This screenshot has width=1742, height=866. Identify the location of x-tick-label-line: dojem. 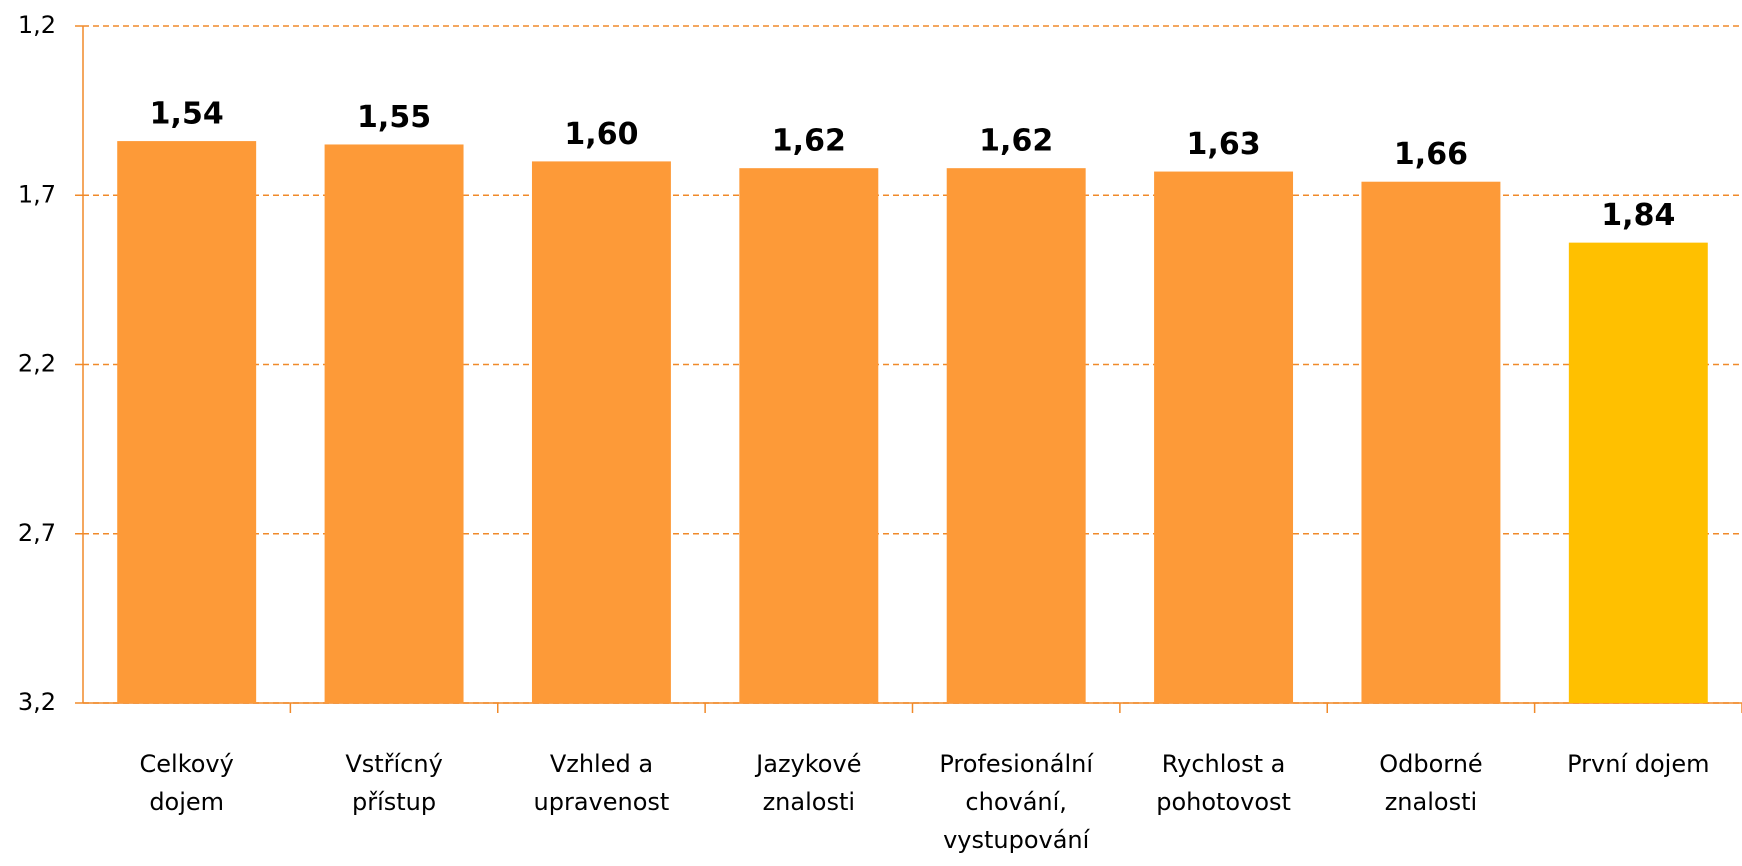
(186, 802).